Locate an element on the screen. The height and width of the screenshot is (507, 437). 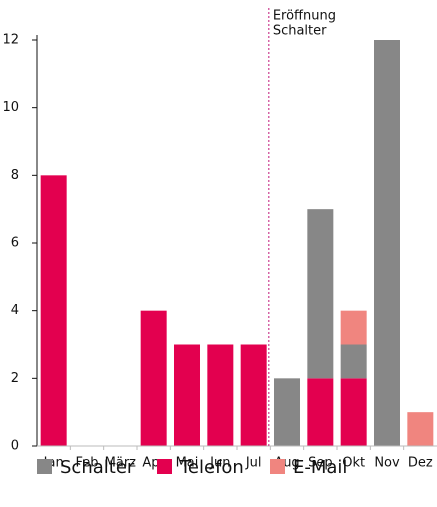
legend-label: Telefon is located at coordinates (211, 467).